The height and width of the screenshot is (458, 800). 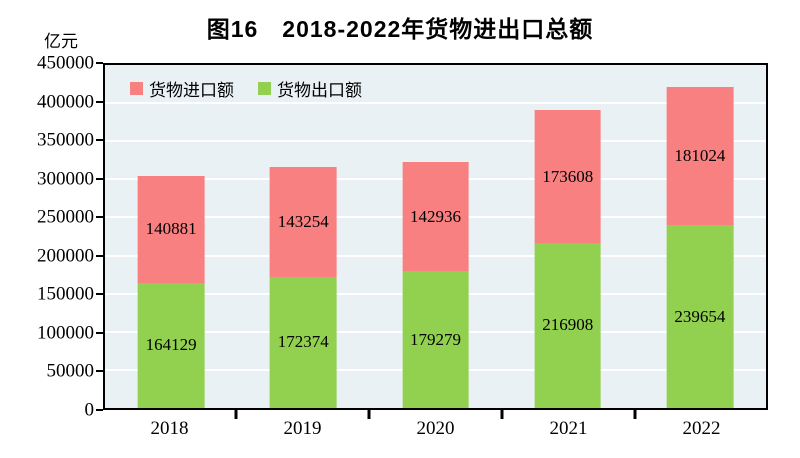 I want to click on bar-segment-import: 140881, so click(x=171, y=229).